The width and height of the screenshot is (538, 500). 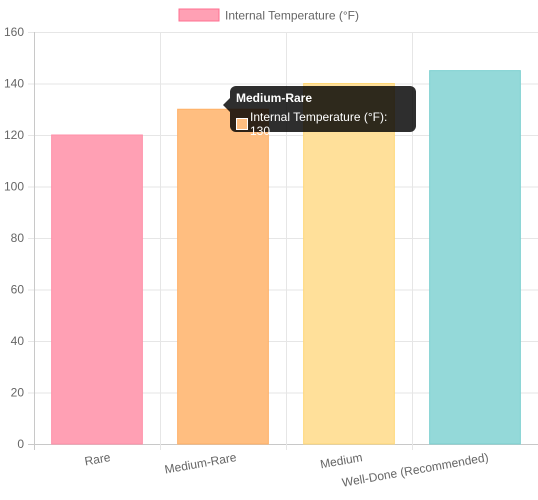 I want to click on tooltip-row: Internal Temperature (°F): 130, so click(x=323, y=124).